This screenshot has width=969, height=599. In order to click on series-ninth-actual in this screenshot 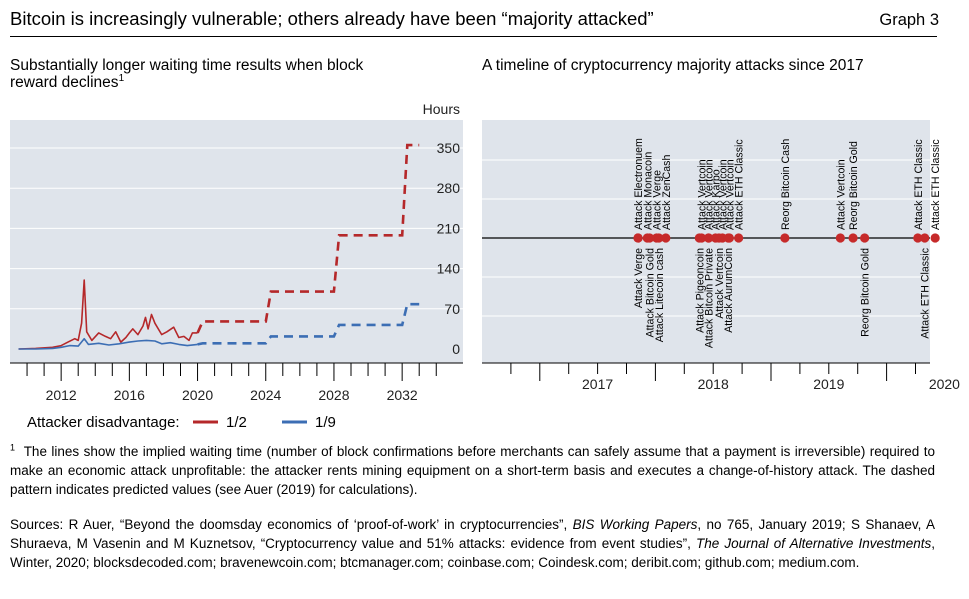, I will do `click(108, 343)`.